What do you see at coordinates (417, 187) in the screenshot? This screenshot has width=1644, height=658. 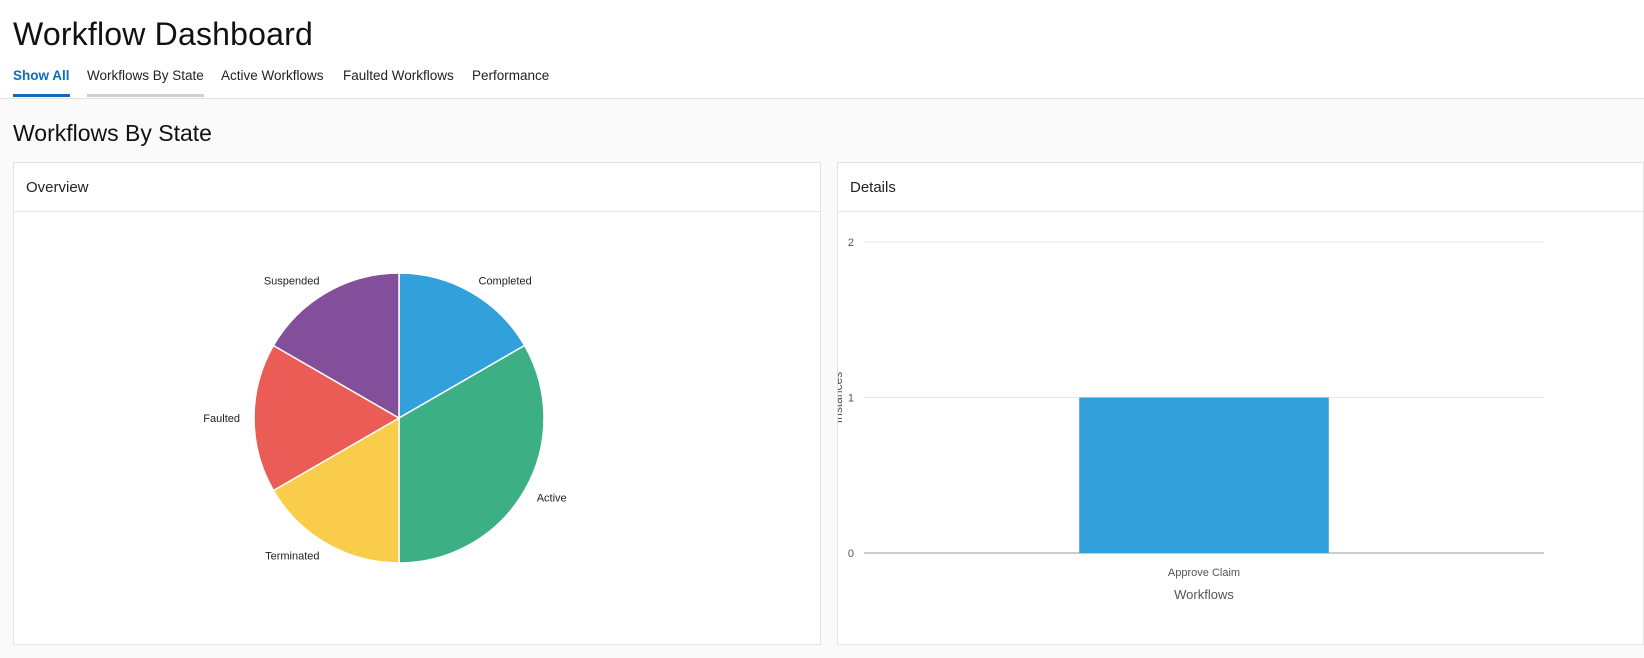 I see `card-header: Overview` at bounding box center [417, 187].